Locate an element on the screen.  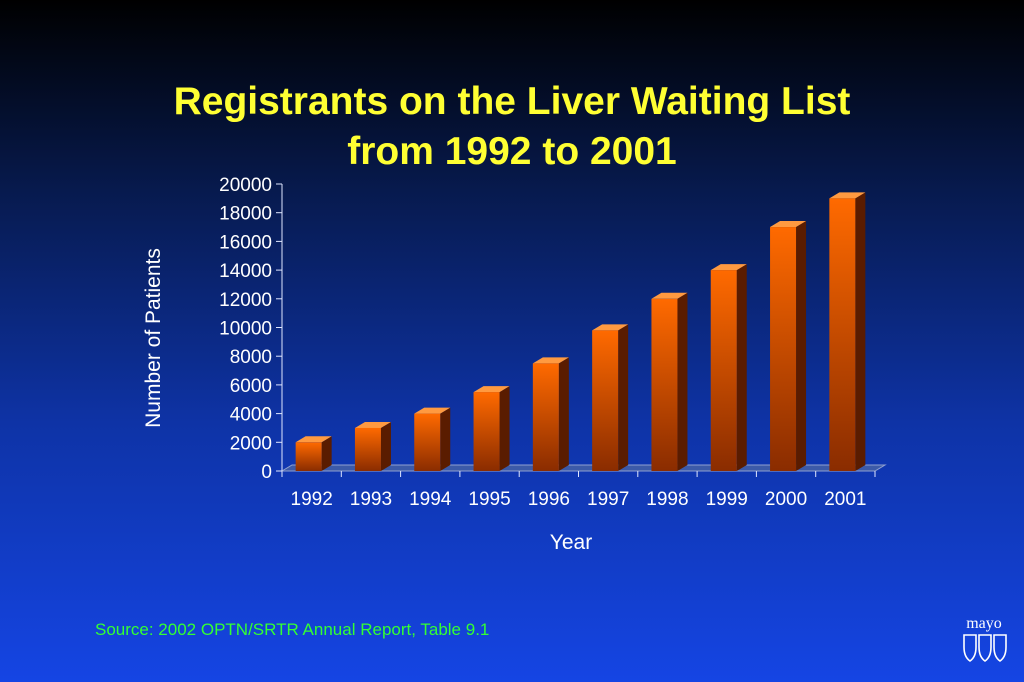
x-tick-label: 1996 is located at coordinates (549, 499).